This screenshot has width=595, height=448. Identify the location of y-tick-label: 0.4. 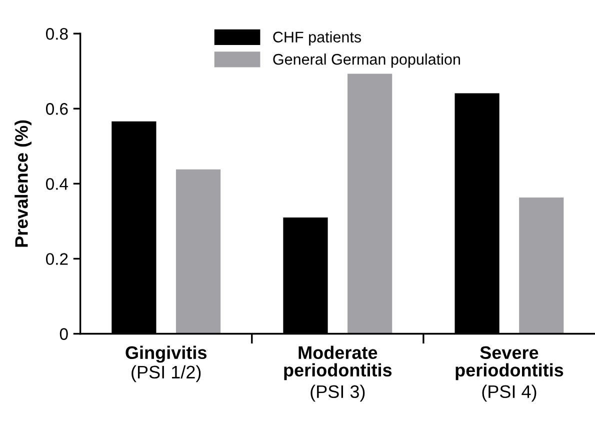
(57, 184).